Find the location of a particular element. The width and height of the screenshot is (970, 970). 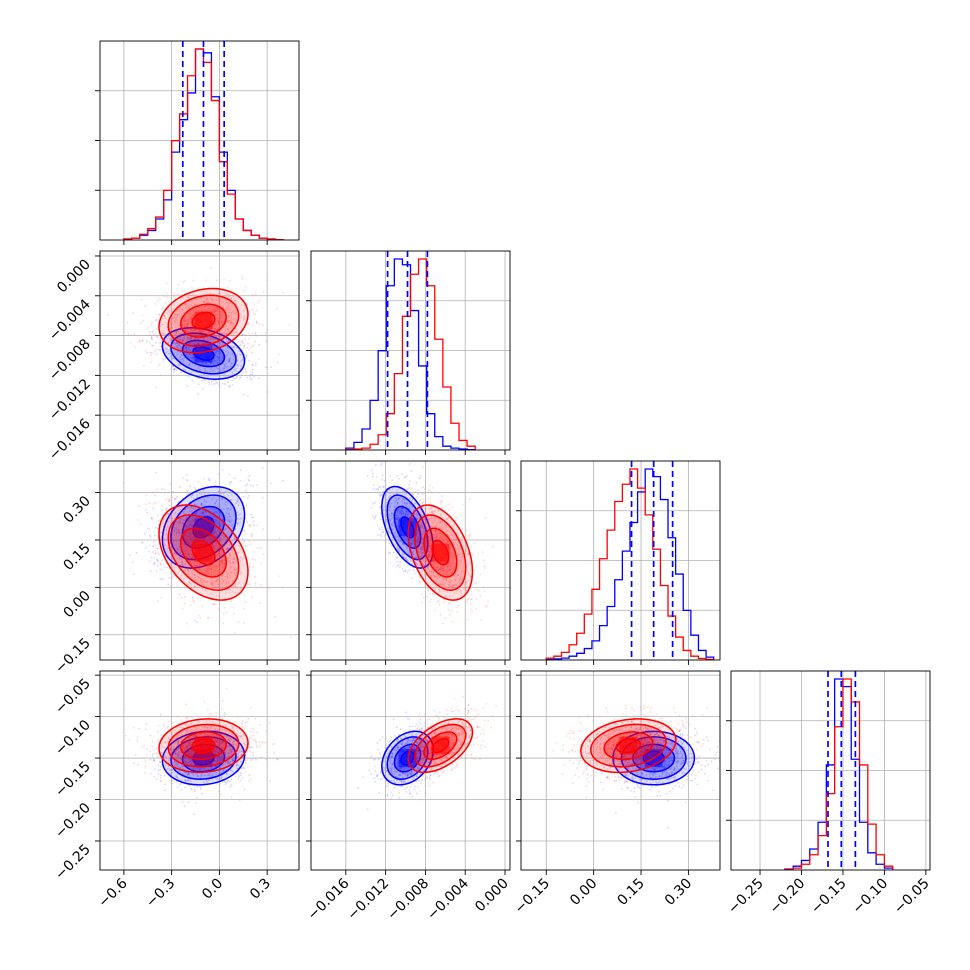

x-tick-label: −0.6 is located at coordinates (112, 892).